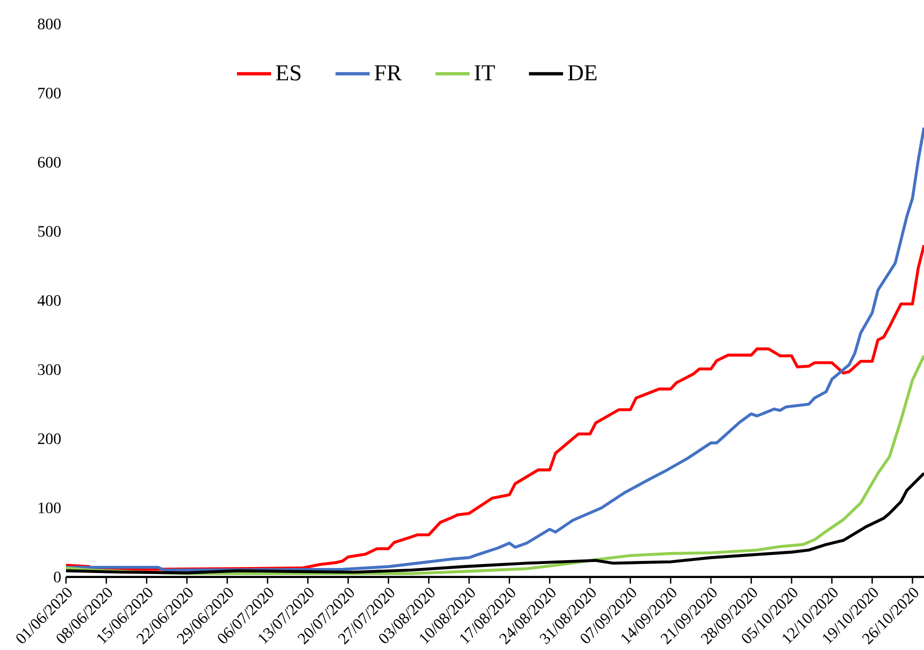  I want to click on y-tick-label: 800, so click(49, 24).